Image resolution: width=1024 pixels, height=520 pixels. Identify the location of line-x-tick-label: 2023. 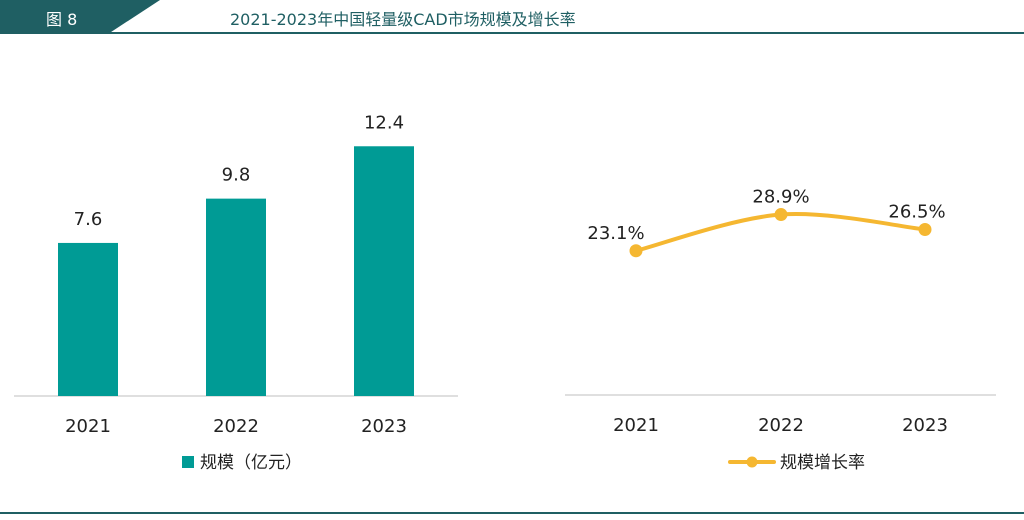
(925, 425).